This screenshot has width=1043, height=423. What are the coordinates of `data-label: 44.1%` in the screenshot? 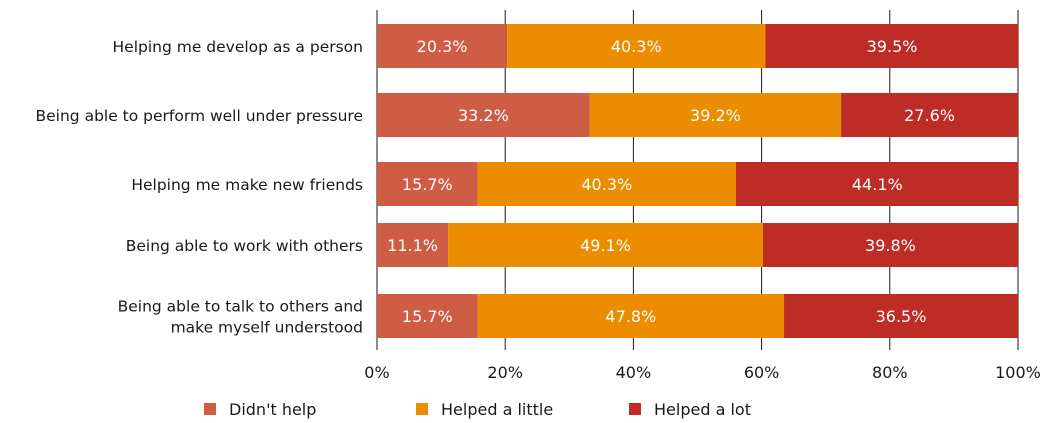 It's located at (877, 184).